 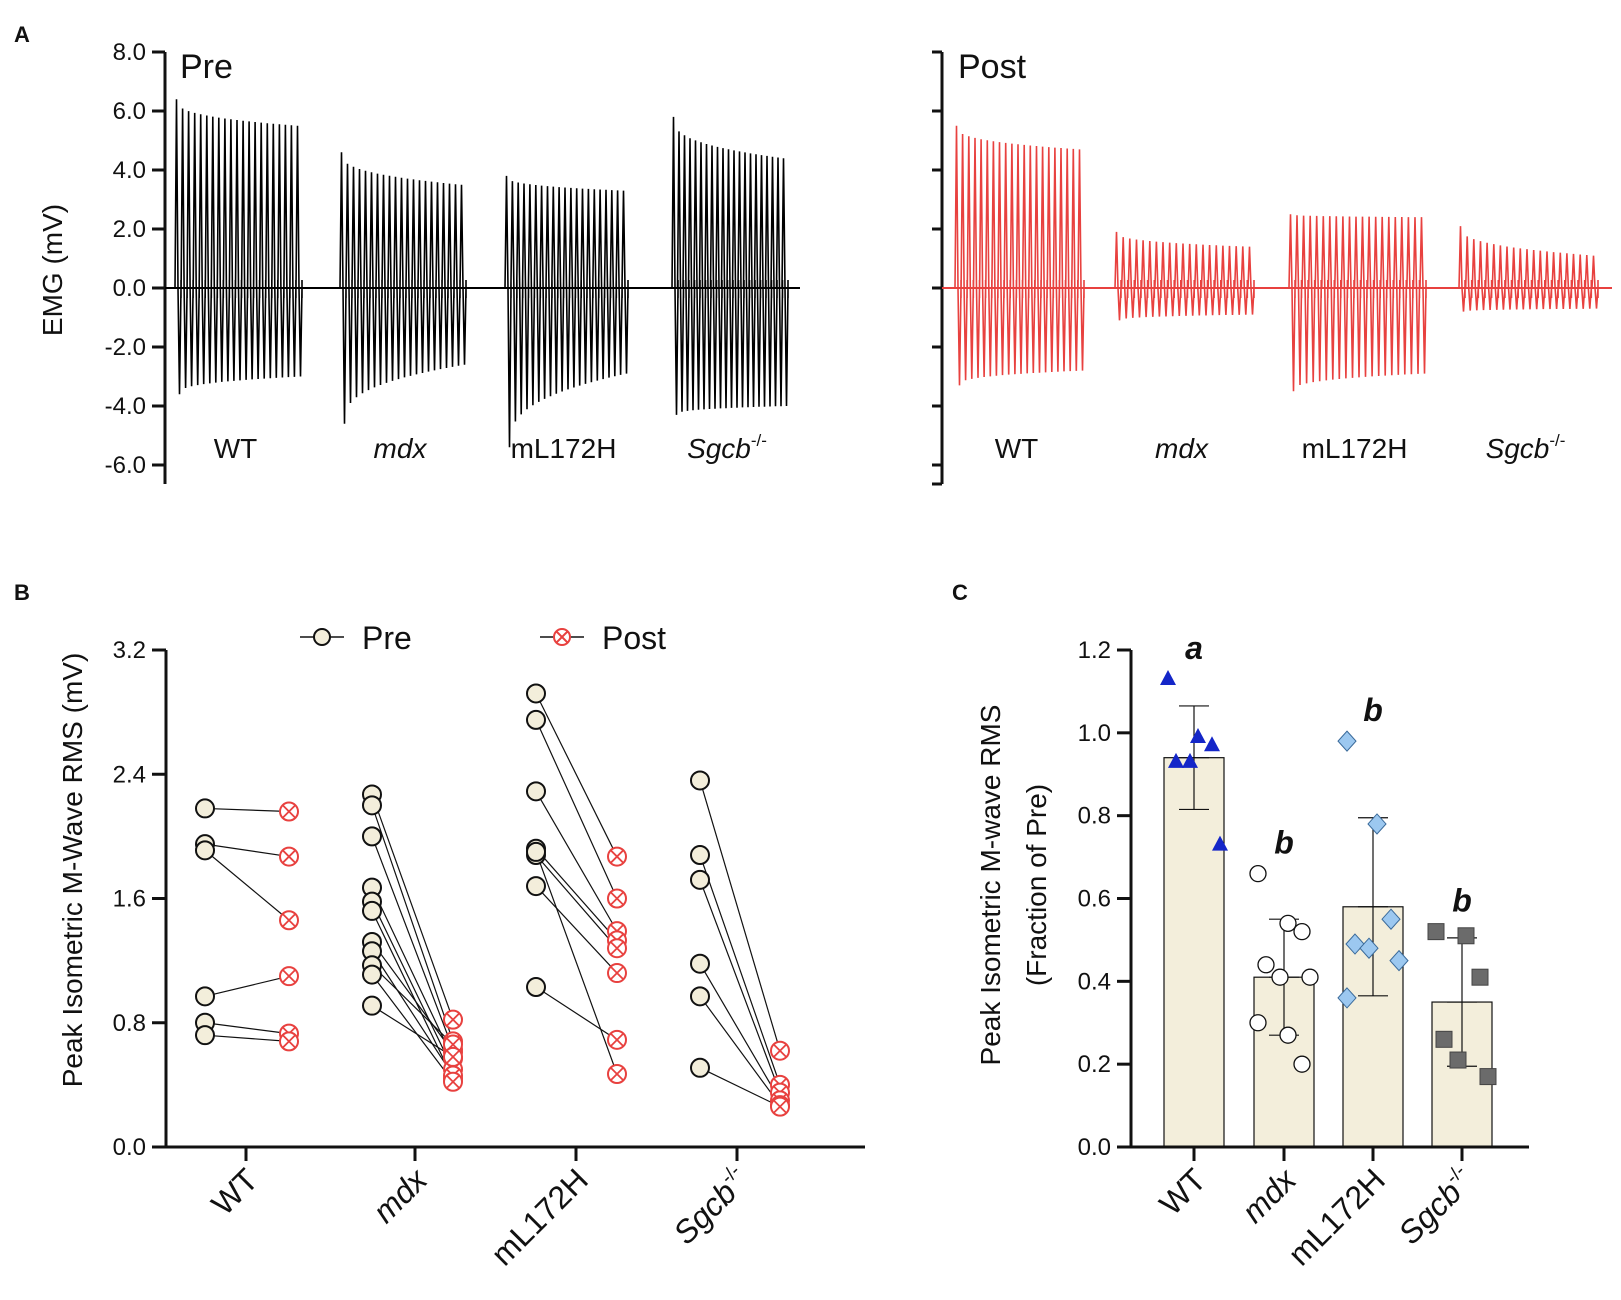 I want to click on panel-c-x-tick-label: mL172H, so click(x=1336, y=1216).